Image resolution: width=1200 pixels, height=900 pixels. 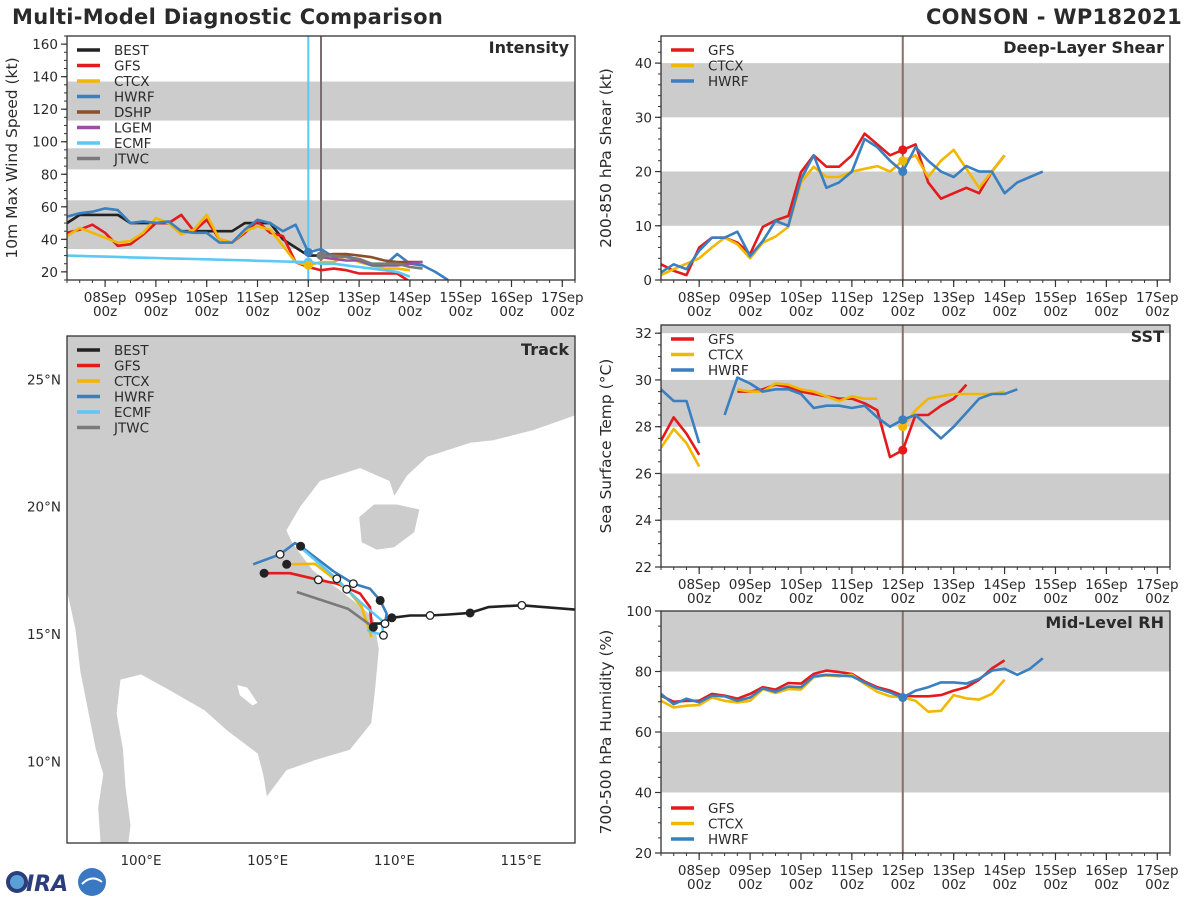 I want to click on y-tick-label: 140, so click(x=45, y=78).